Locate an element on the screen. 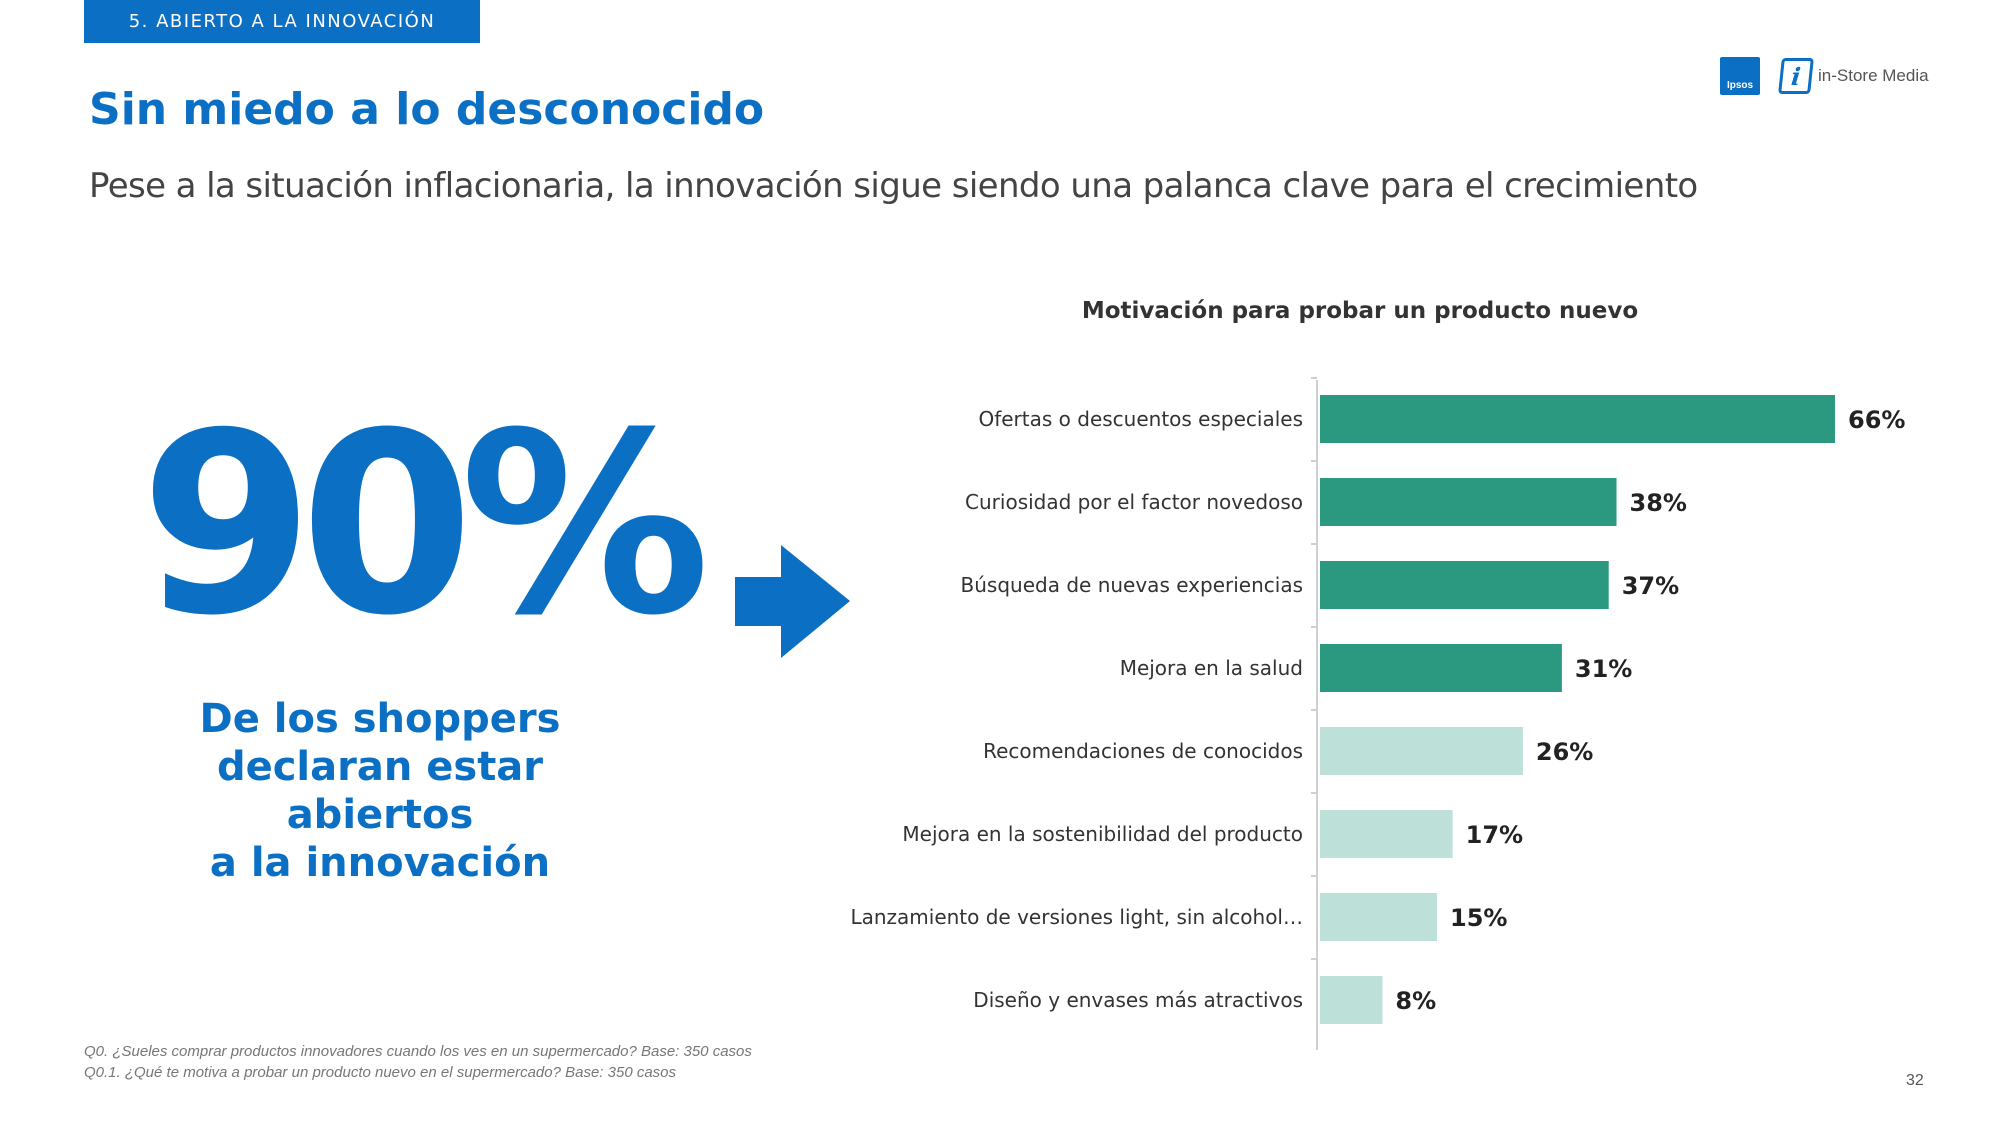  partner-logos: Ipsos i in-Store Media is located at coordinates (1824, 76).